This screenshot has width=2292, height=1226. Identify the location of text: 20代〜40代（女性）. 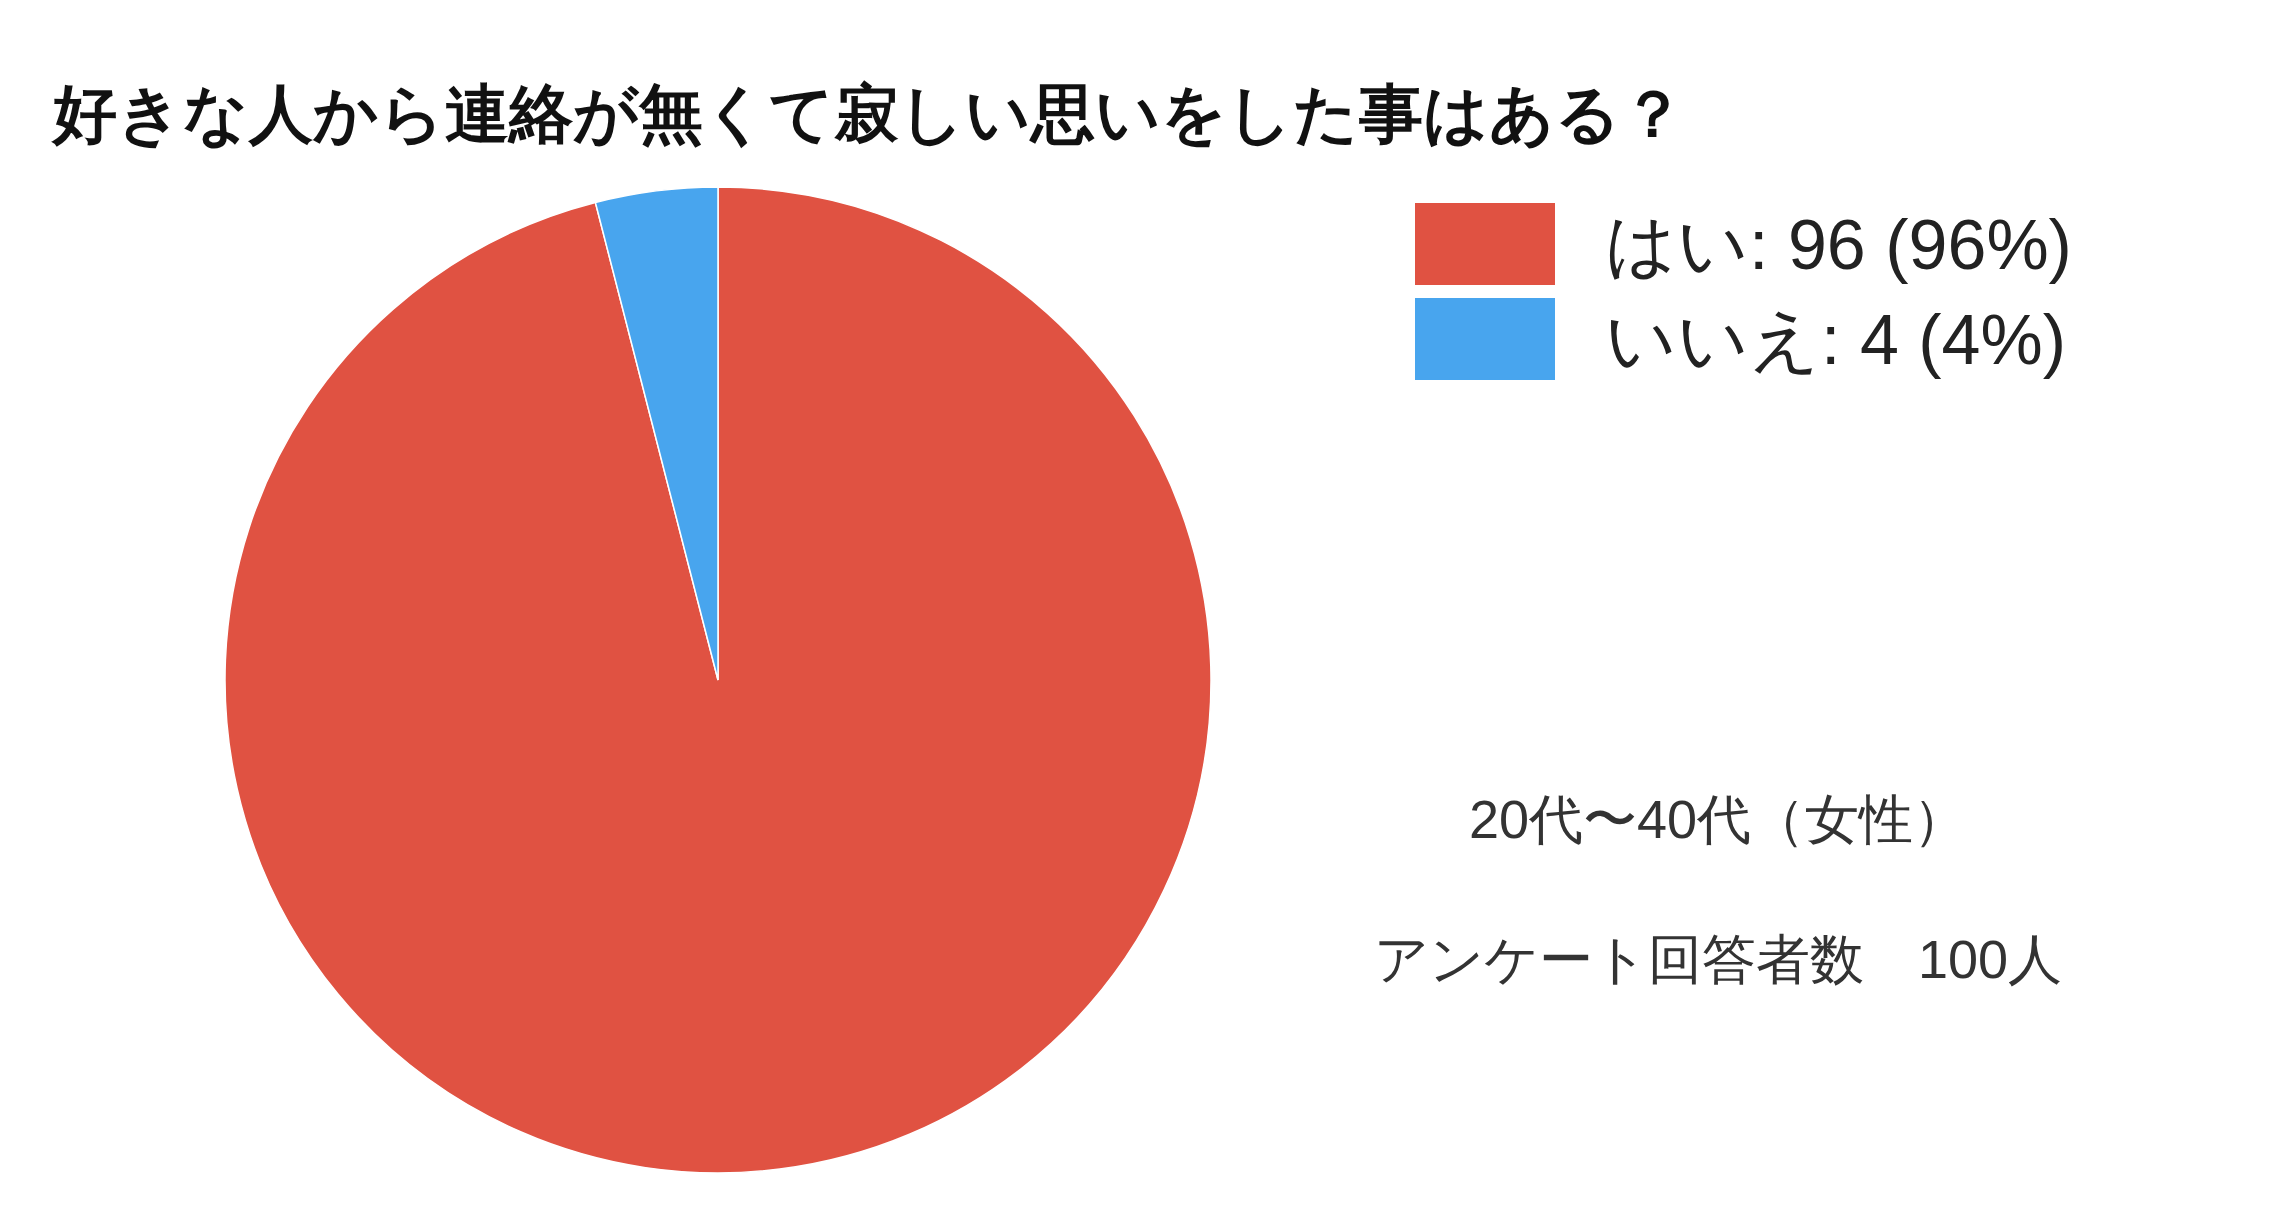
(1718, 819).